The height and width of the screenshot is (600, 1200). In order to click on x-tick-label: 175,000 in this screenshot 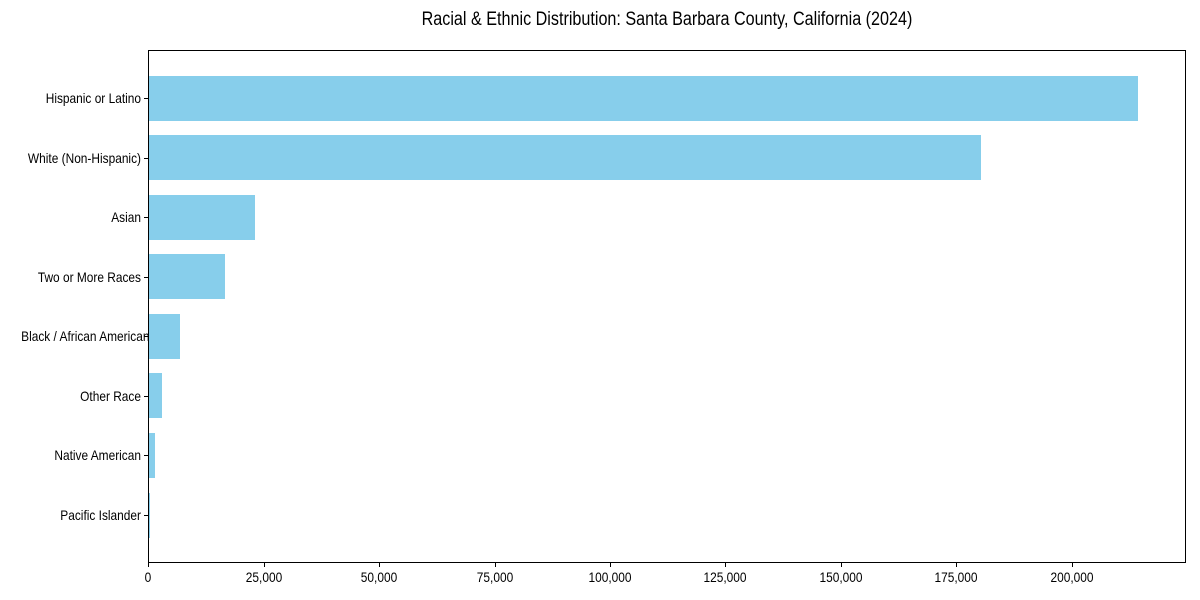, I will do `click(956, 577)`.